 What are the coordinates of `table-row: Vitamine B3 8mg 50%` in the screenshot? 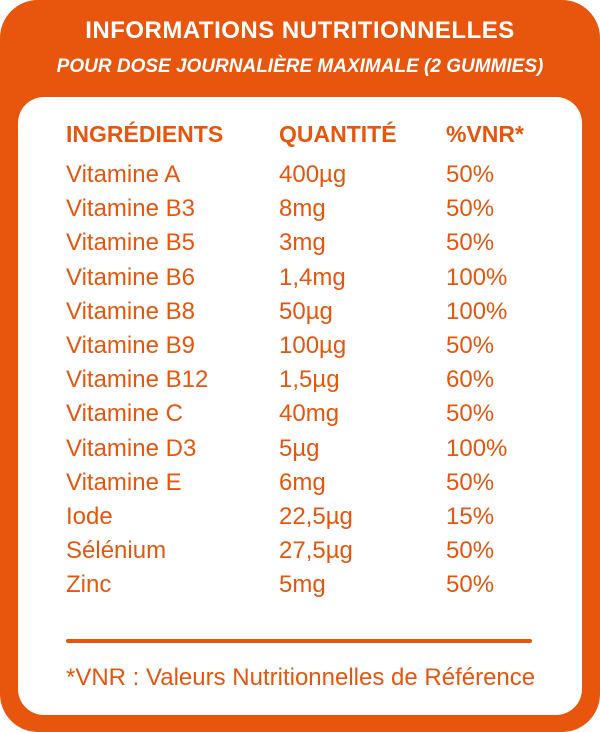 It's located at (306, 209).